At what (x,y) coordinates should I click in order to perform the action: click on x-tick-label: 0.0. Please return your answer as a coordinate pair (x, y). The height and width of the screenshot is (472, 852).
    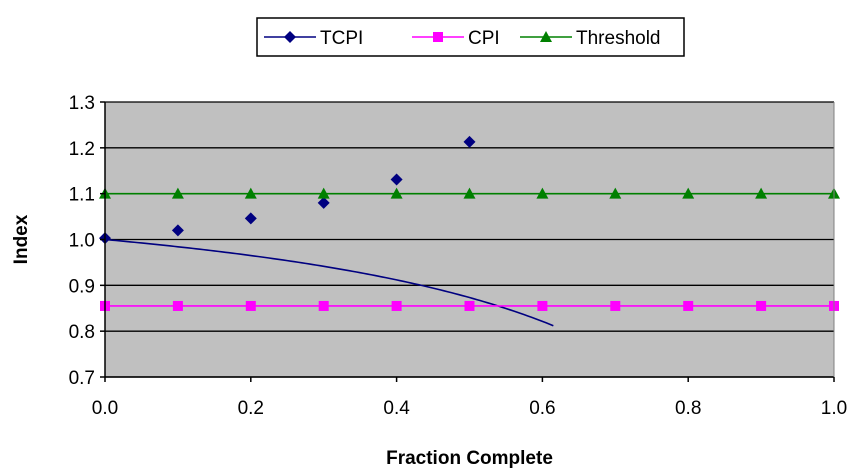
    Looking at the image, I should click on (105, 408).